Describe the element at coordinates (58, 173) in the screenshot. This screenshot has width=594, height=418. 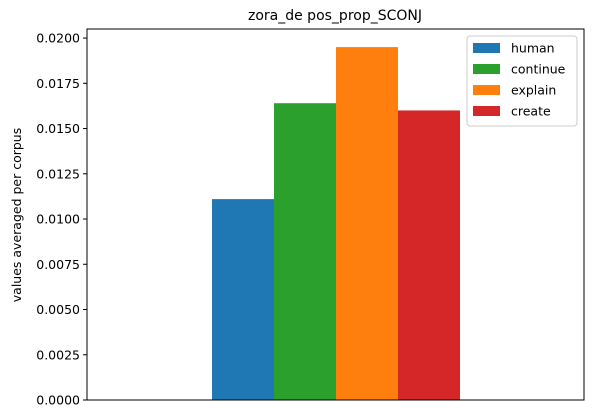
I see `y-tick-label: 0.0125` at that location.